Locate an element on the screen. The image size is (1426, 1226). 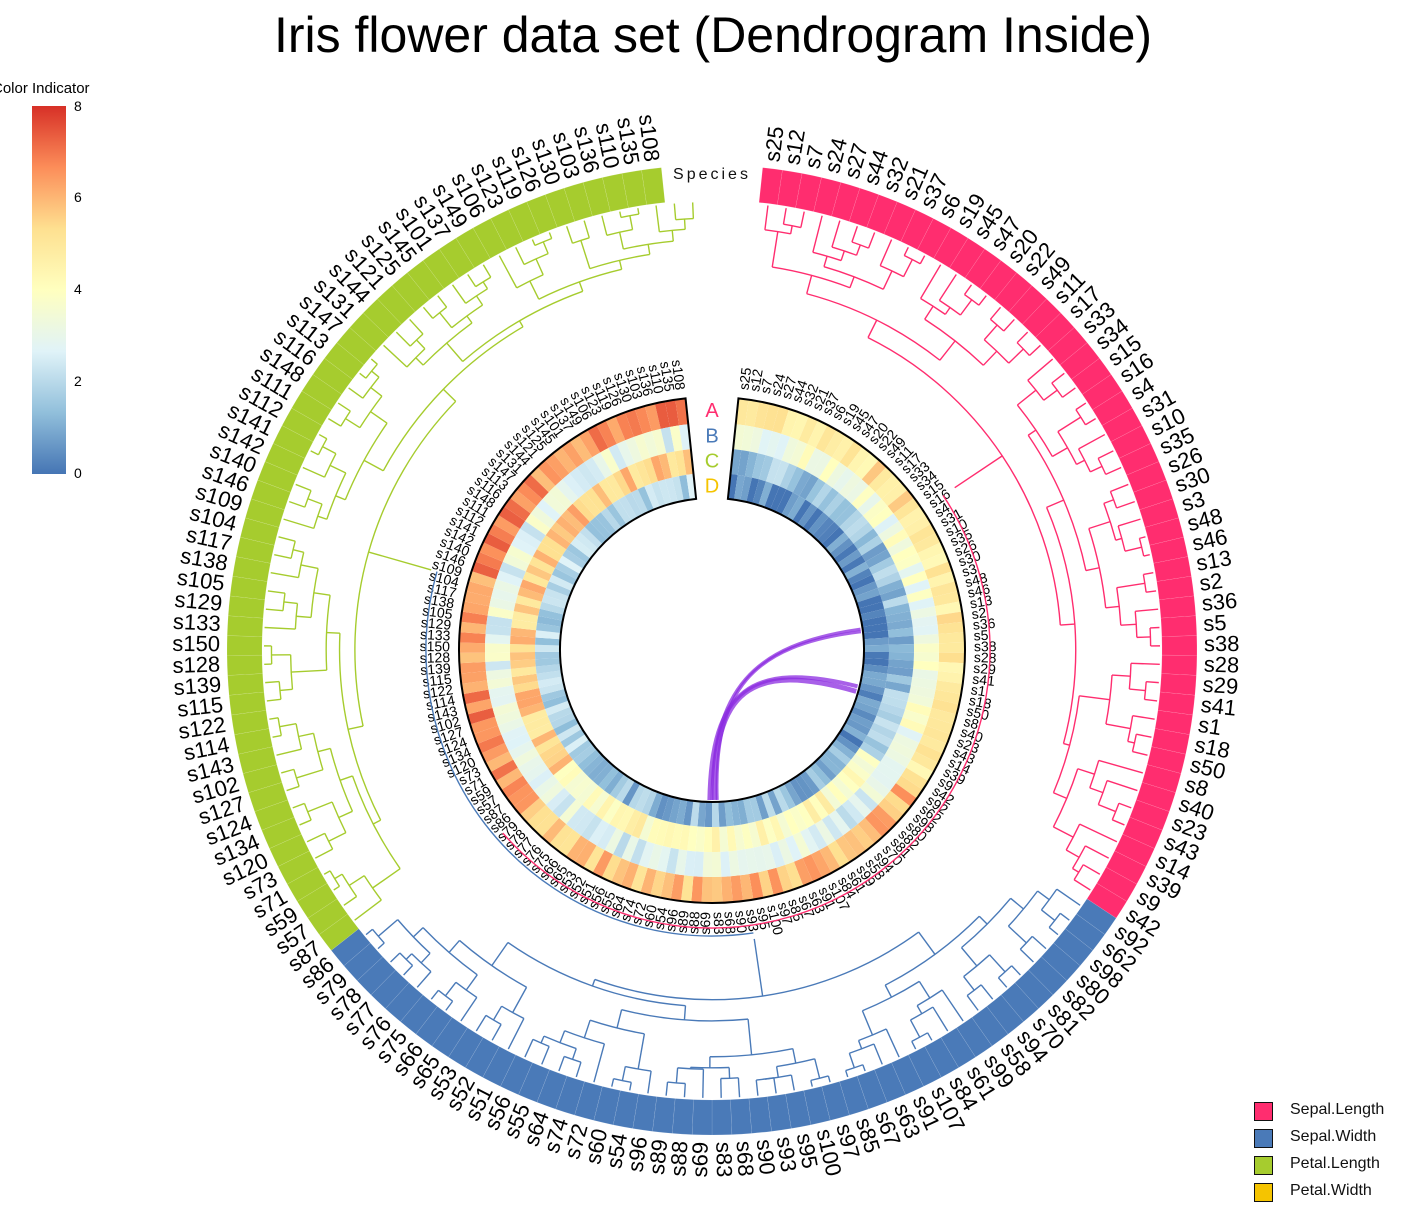
color-tick: 4 is located at coordinates (78, 289).